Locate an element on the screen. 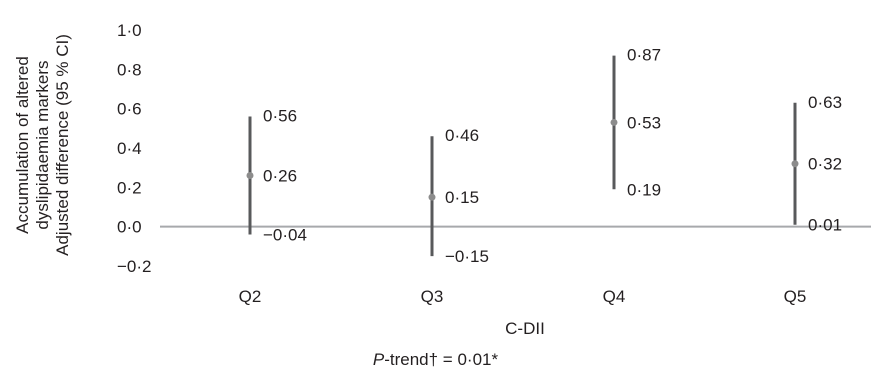 This screenshot has height=378, width=871. y-axis-title-line: Adjusted difference (95 % CI) is located at coordinates (62, 145).